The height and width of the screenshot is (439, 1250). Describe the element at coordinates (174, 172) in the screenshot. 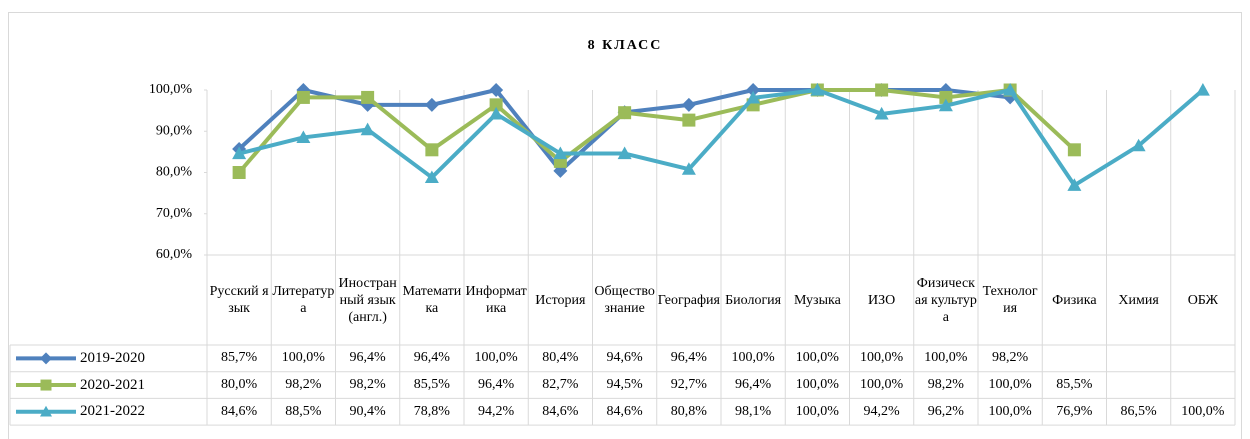

I see `y-tick-label: 80,0%` at that location.